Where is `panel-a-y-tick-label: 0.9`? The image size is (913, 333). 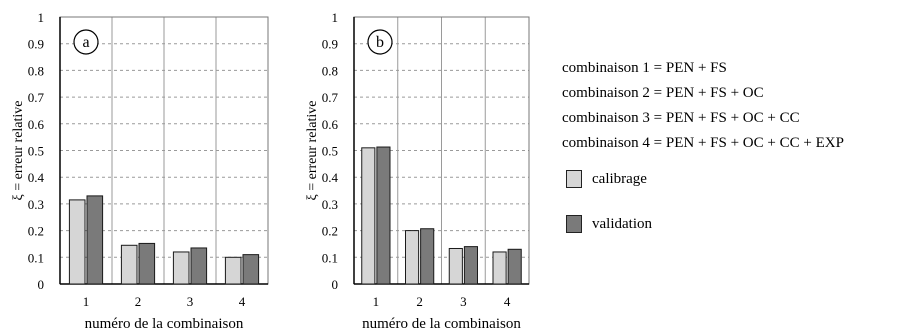
panel-a-y-tick-label: 0.9 is located at coordinates (36, 44).